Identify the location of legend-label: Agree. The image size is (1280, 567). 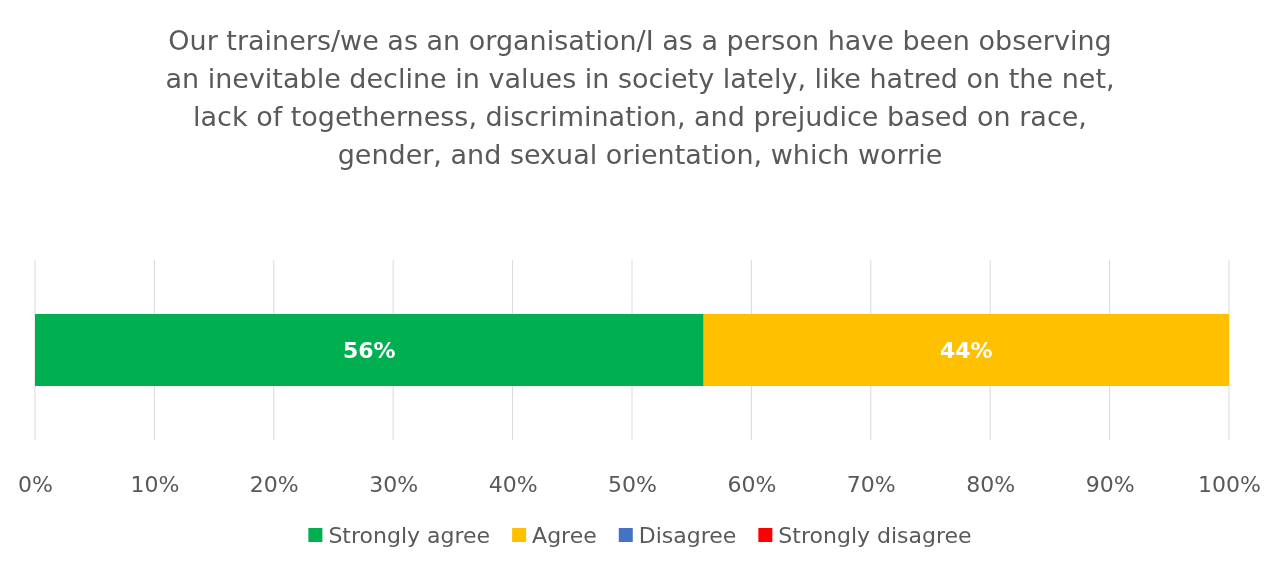
(564, 535).